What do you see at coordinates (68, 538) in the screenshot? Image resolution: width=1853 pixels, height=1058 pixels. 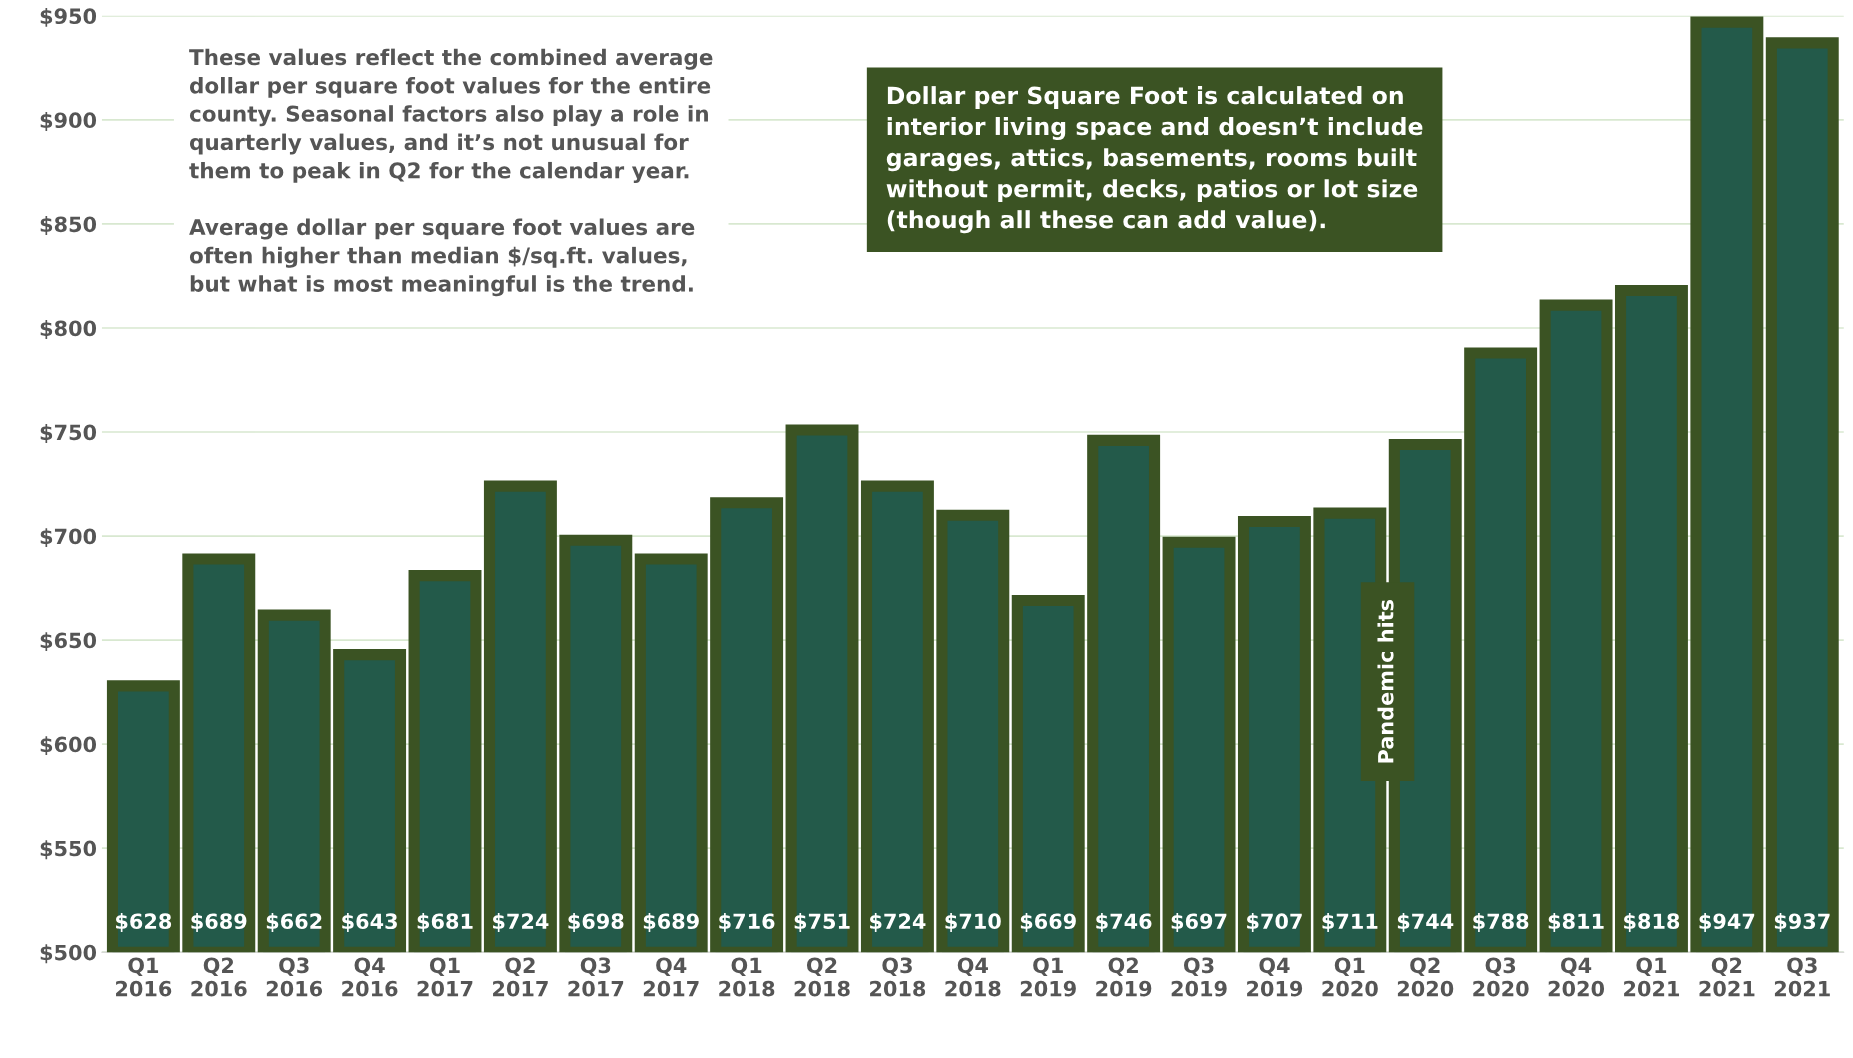 I see `y-tick-label: $700` at bounding box center [68, 538].